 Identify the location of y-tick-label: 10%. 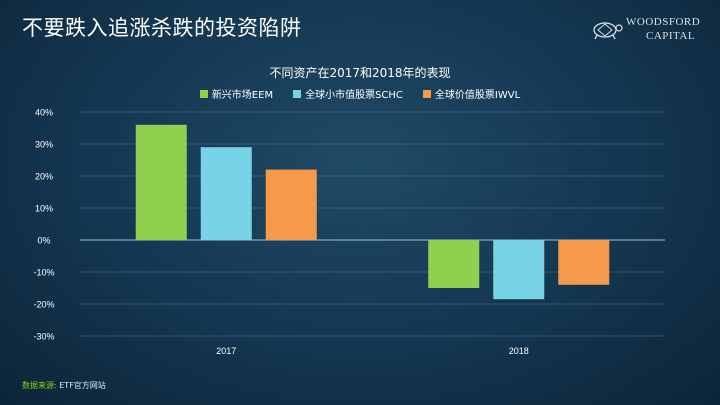
(44, 209).